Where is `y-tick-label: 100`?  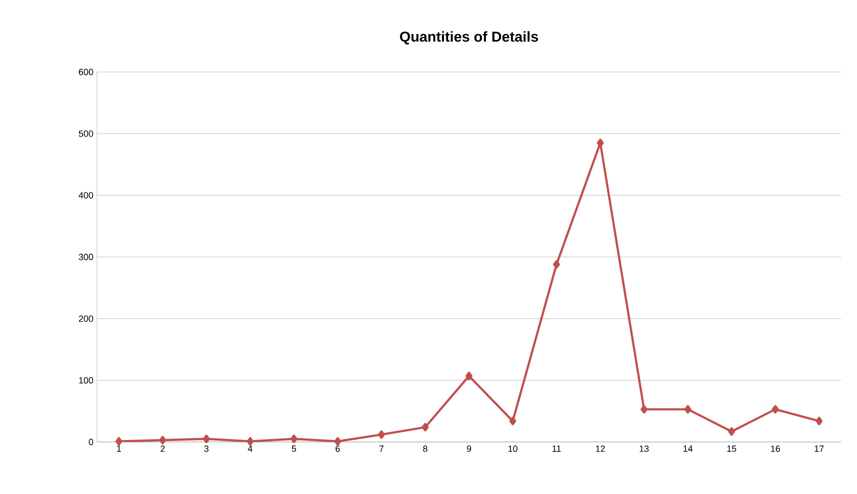 y-tick-label: 100 is located at coordinates (86, 380).